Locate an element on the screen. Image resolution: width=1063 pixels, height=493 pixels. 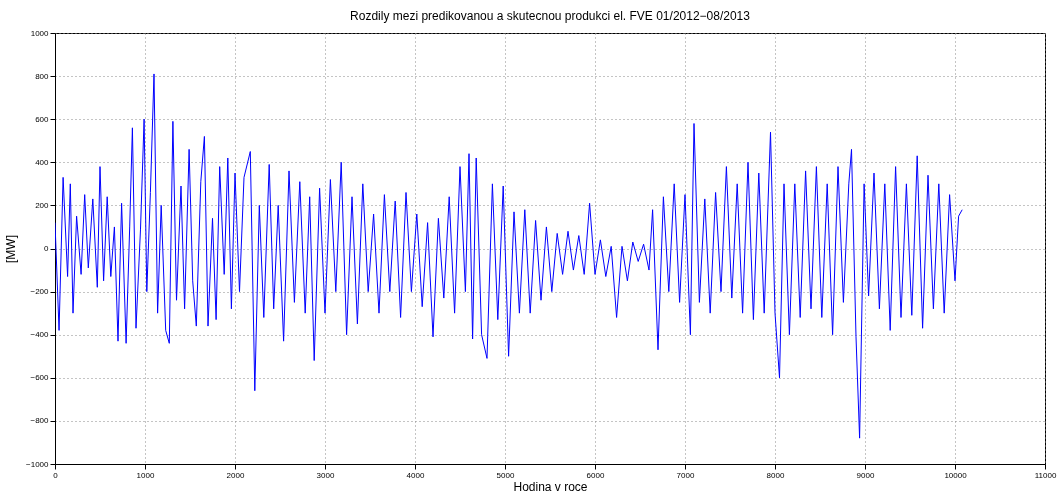
x-tick-label: 4000 is located at coordinates (415, 475).